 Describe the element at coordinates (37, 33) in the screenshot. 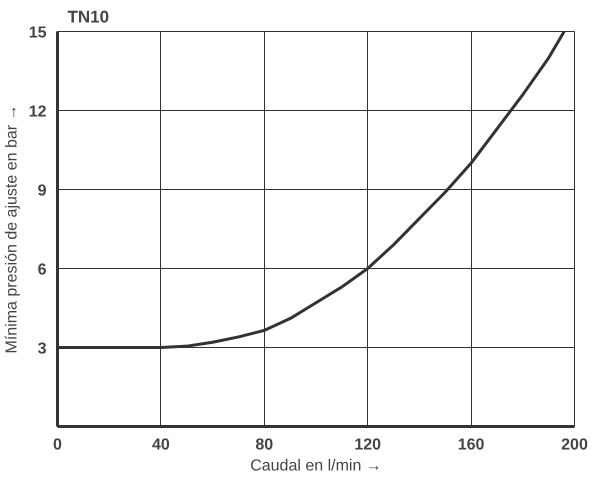

I see `y-tick-label: 15` at that location.